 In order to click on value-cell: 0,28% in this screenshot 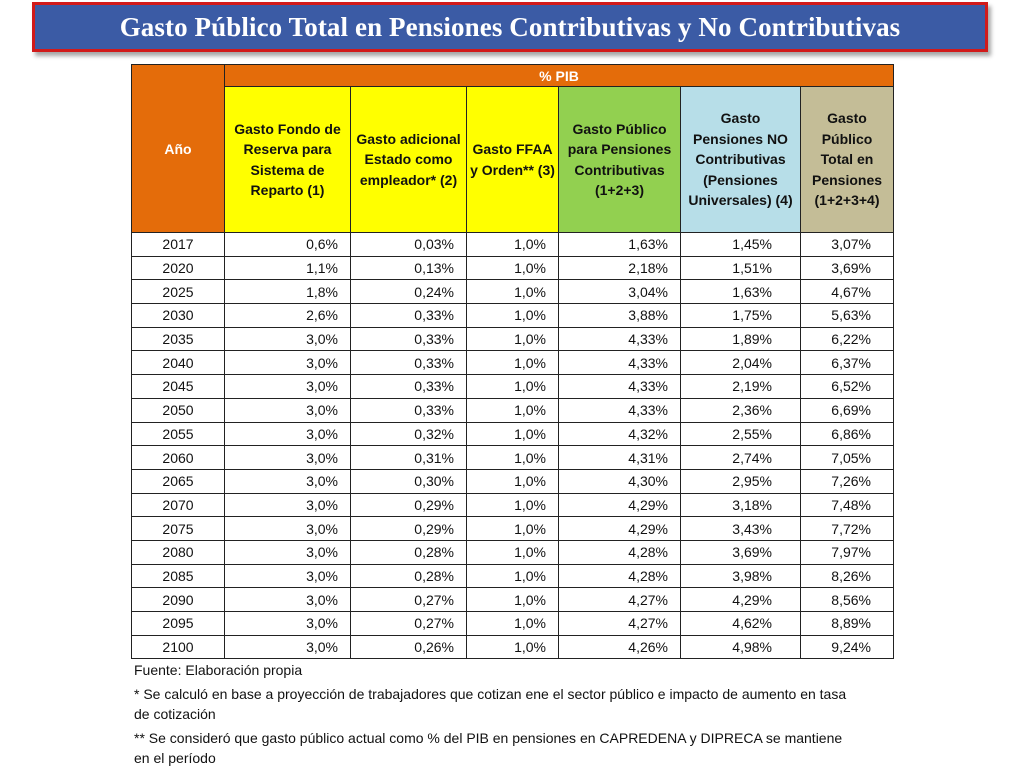, I will do `click(408, 576)`.